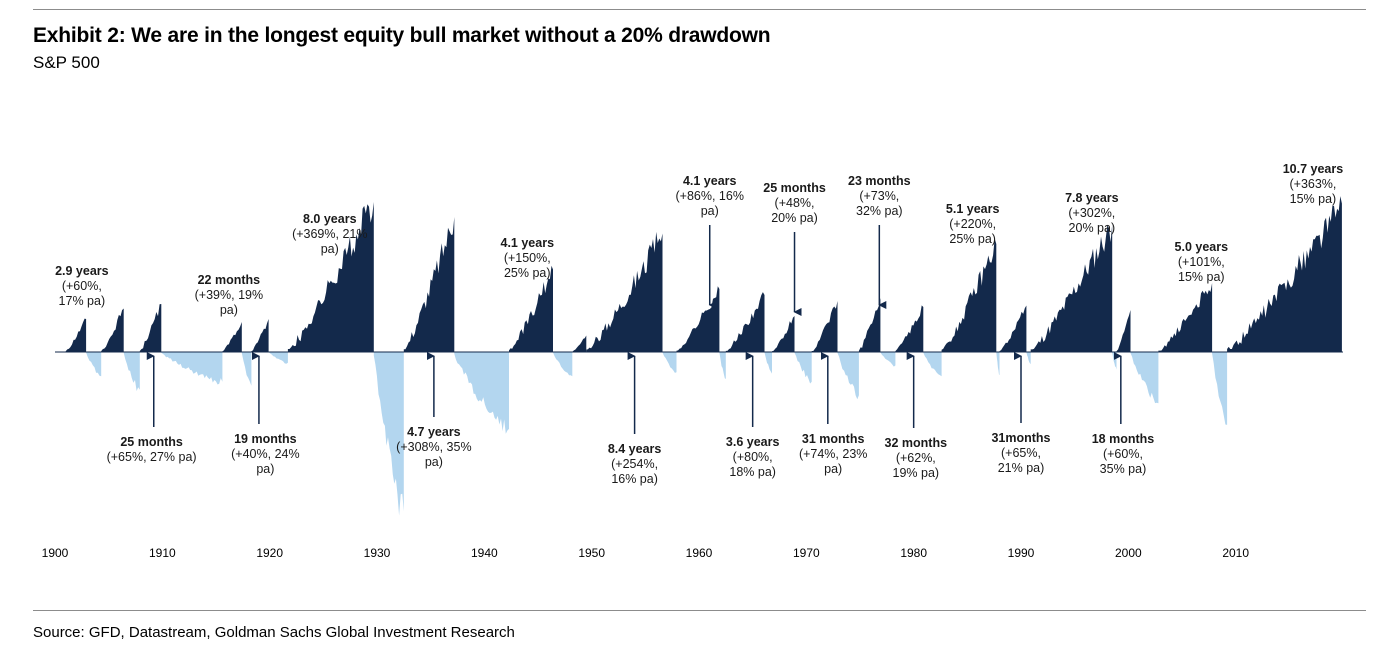  I want to click on annotation-duration: 22 months, so click(229, 280).